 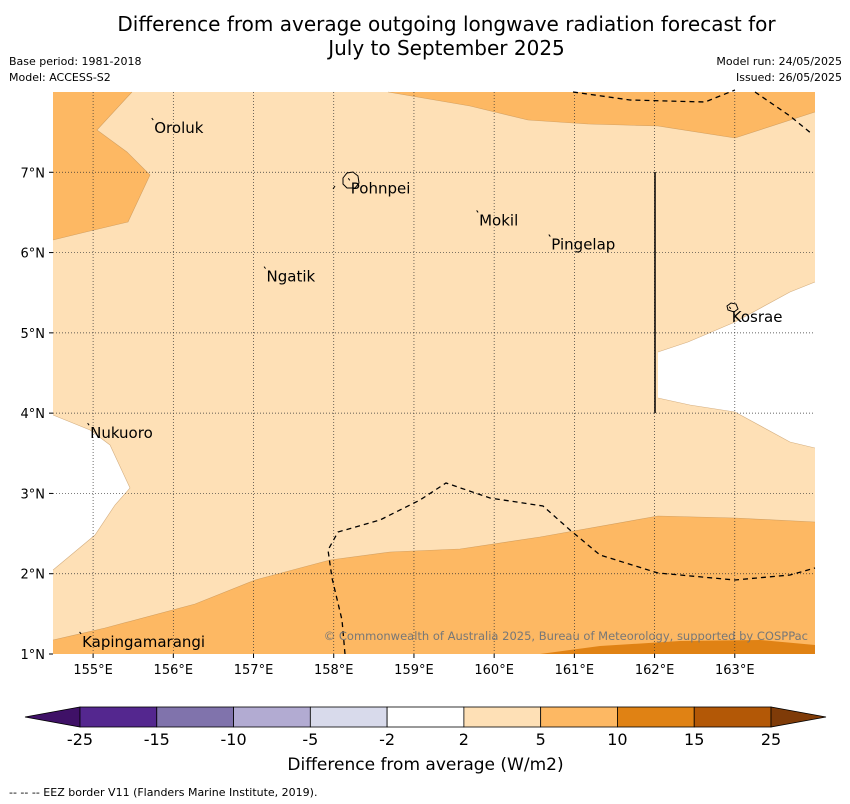 What do you see at coordinates (498, 220) in the screenshot?
I see `place-label: Mokil` at bounding box center [498, 220].